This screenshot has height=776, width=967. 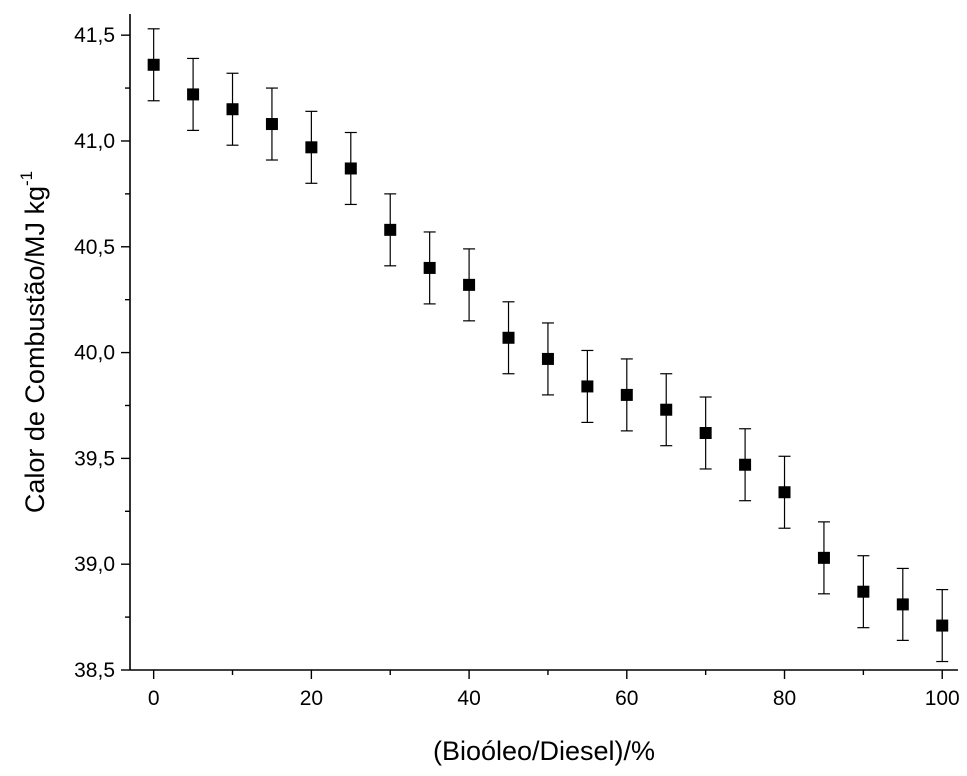 What do you see at coordinates (94, 564) in the screenshot?
I see `y-tick-label: 39,0` at bounding box center [94, 564].